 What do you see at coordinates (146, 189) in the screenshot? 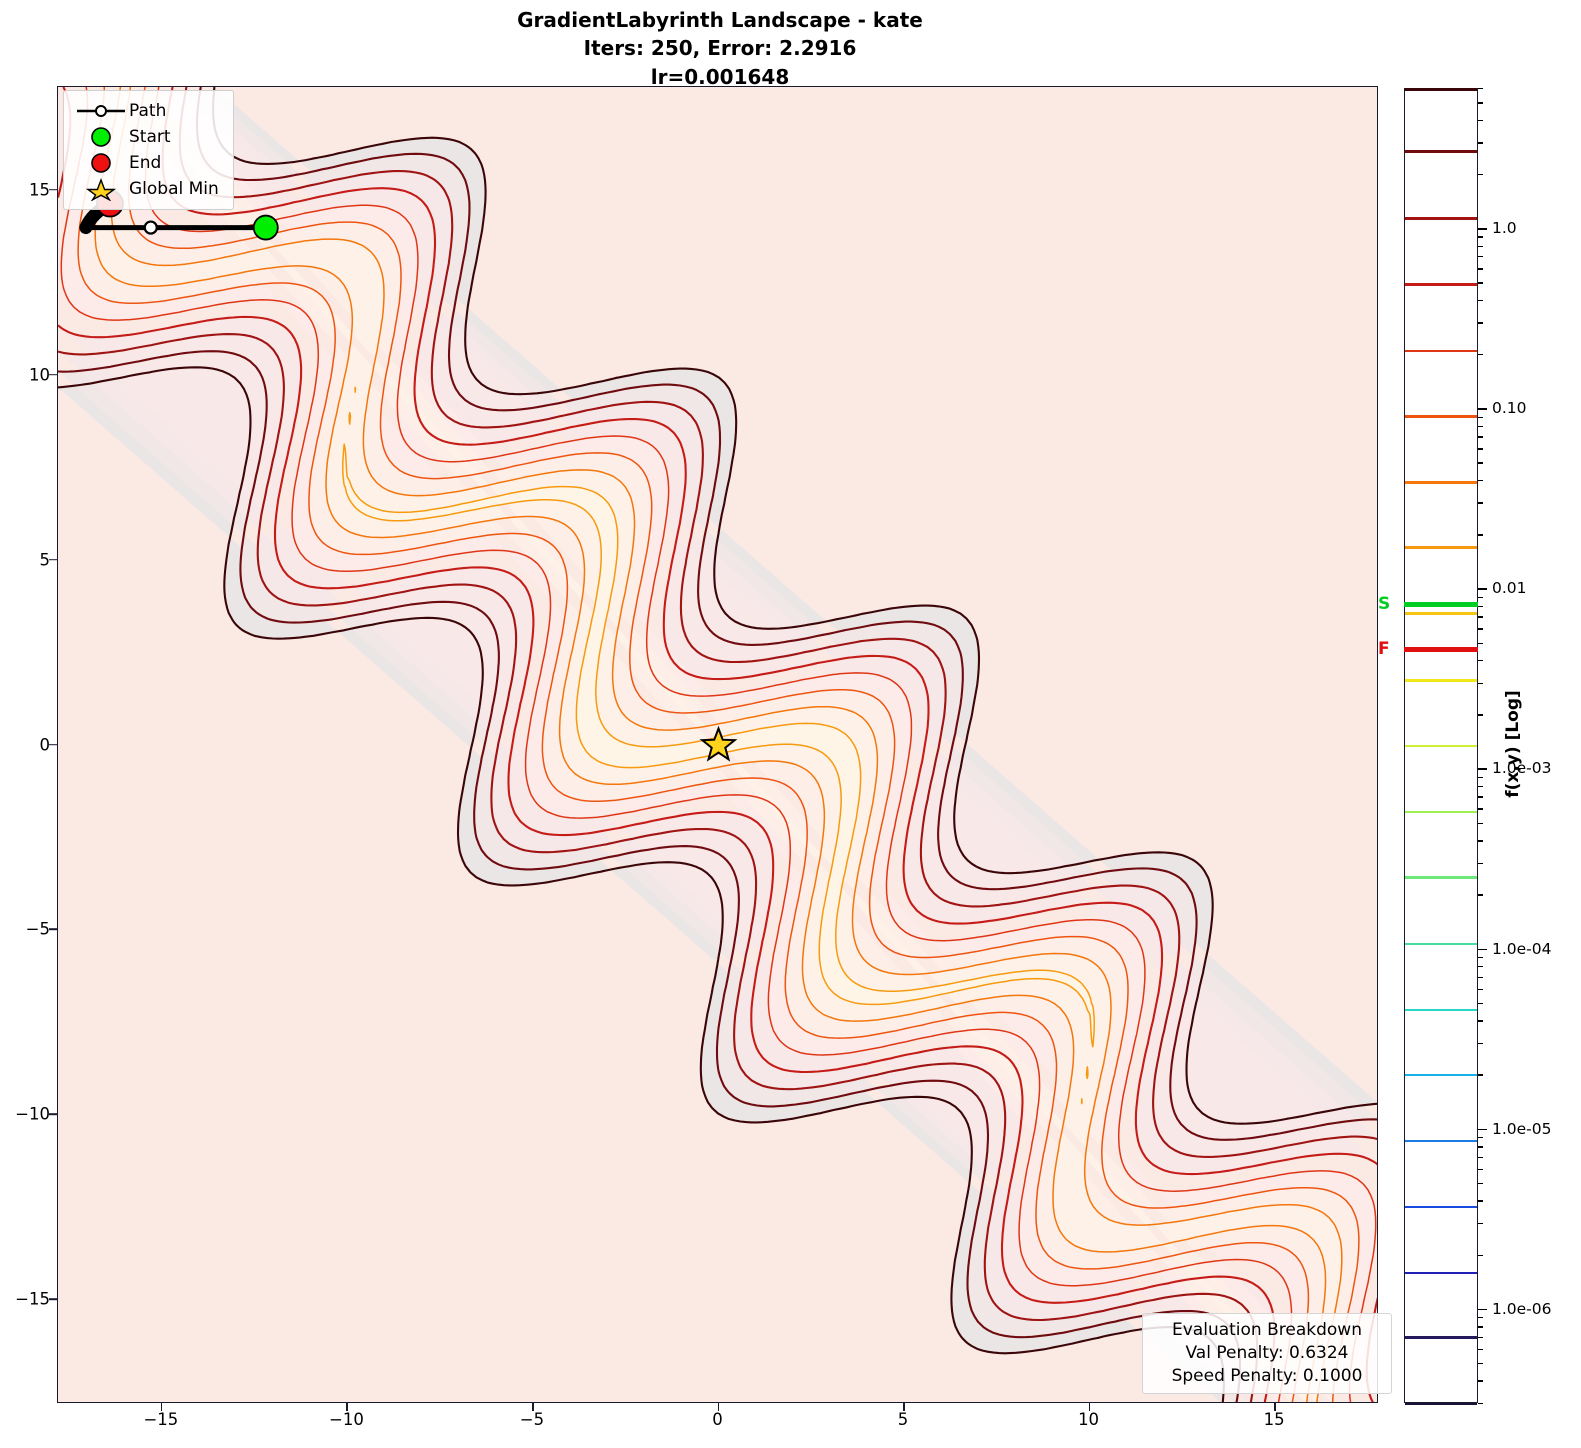
I see `legend-item-global-min: Global Min` at bounding box center [146, 189].